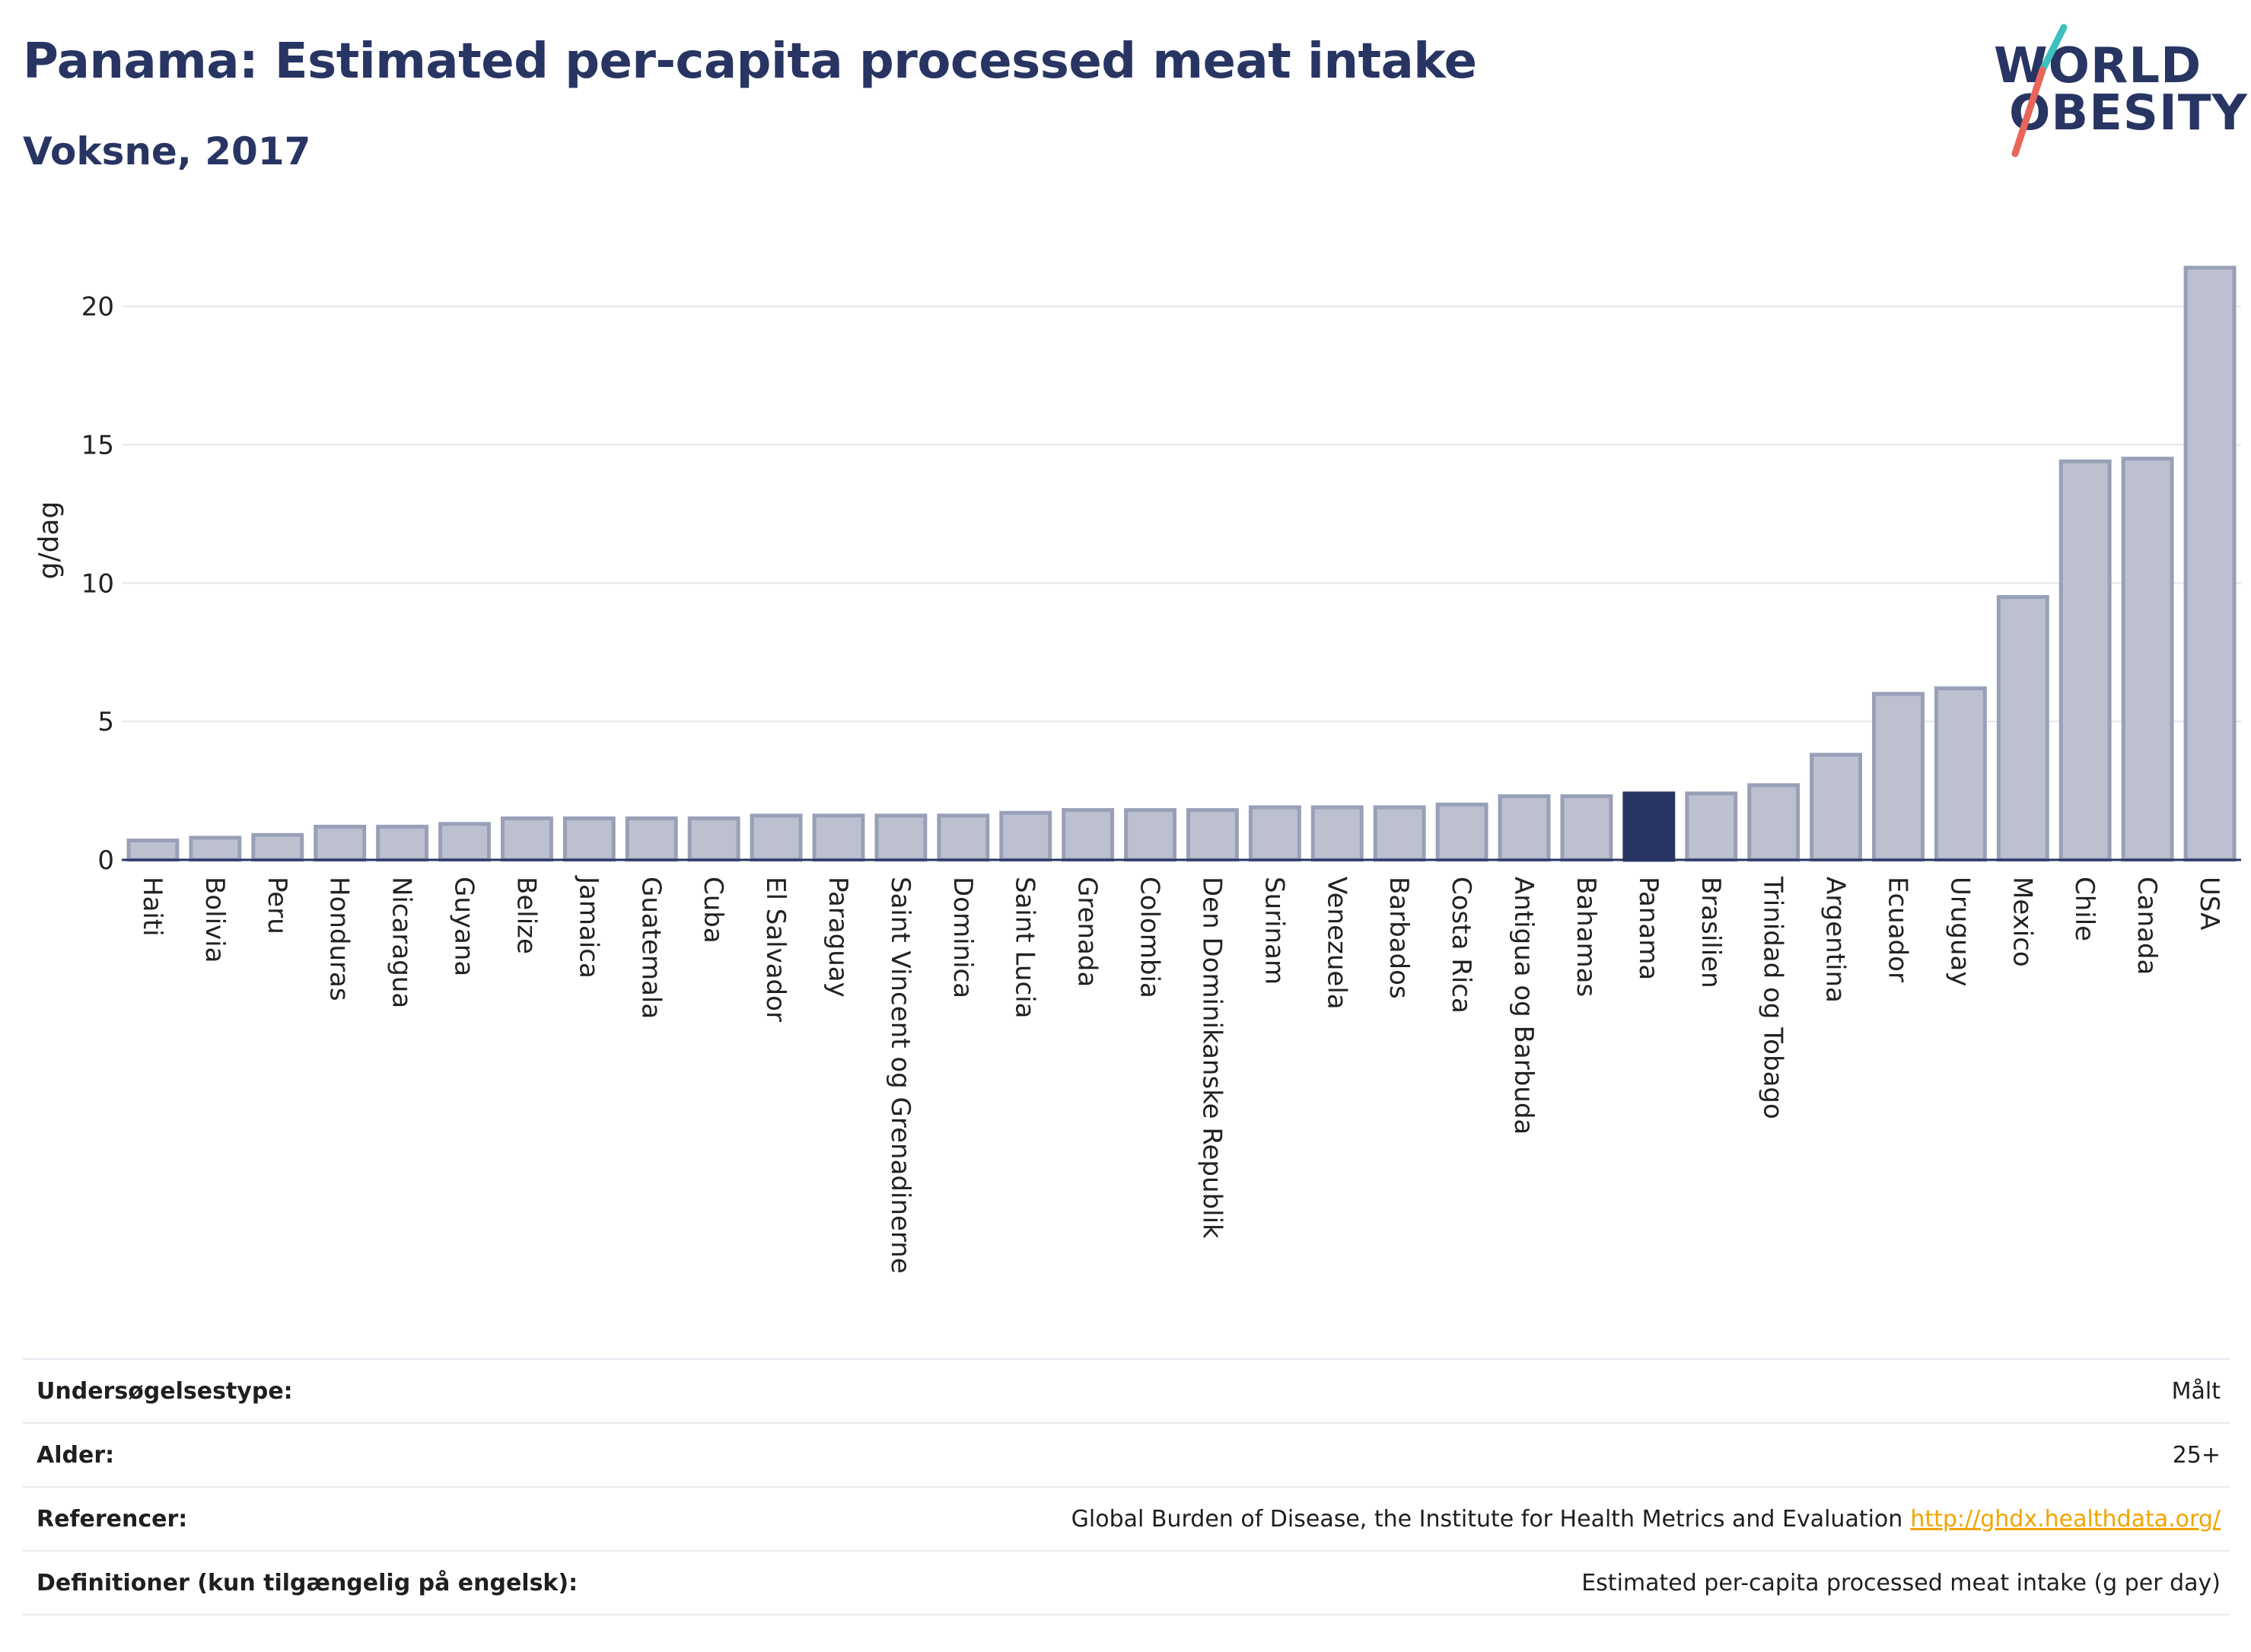 The image size is (2251, 1652). I want to click on bar-usa, so click(2210, 564).